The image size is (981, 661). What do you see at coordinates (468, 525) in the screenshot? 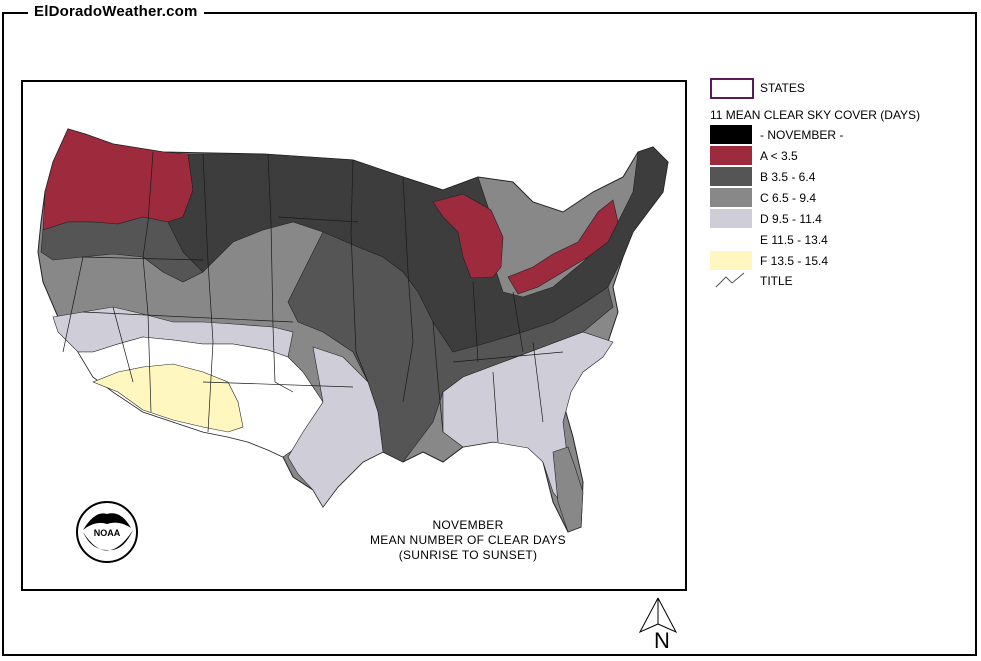
I see `caption-line-1: NOVEMBER` at bounding box center [468, 525].